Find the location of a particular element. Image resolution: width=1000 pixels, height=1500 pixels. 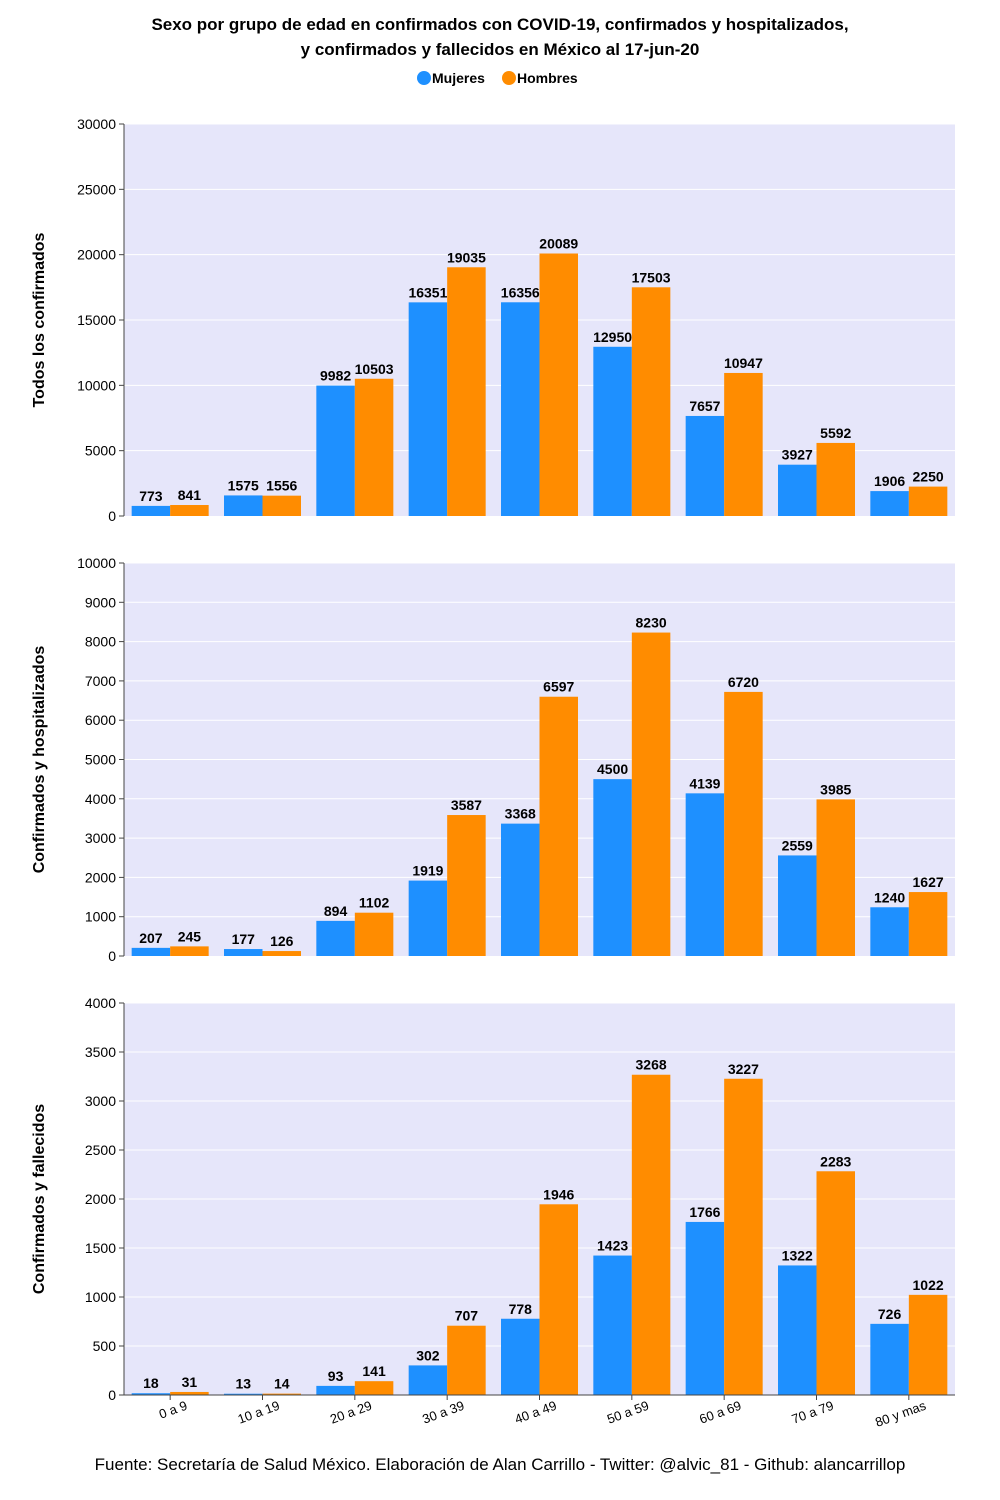

data-label-hombres: 31 is located at coordinates (190, 1382).